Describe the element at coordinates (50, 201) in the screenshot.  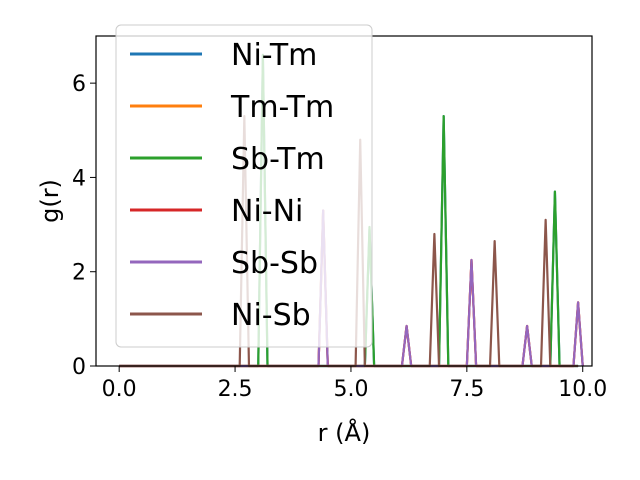
I see `y-axis-label: g(r)` at that location.